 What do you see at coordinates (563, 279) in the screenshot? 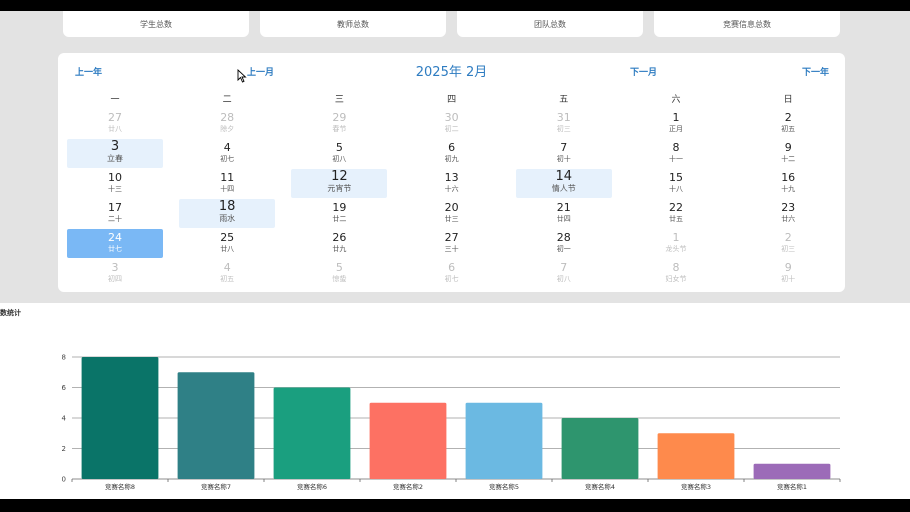
I see `lunar-label: 初八` at bounding box center [563, 279].